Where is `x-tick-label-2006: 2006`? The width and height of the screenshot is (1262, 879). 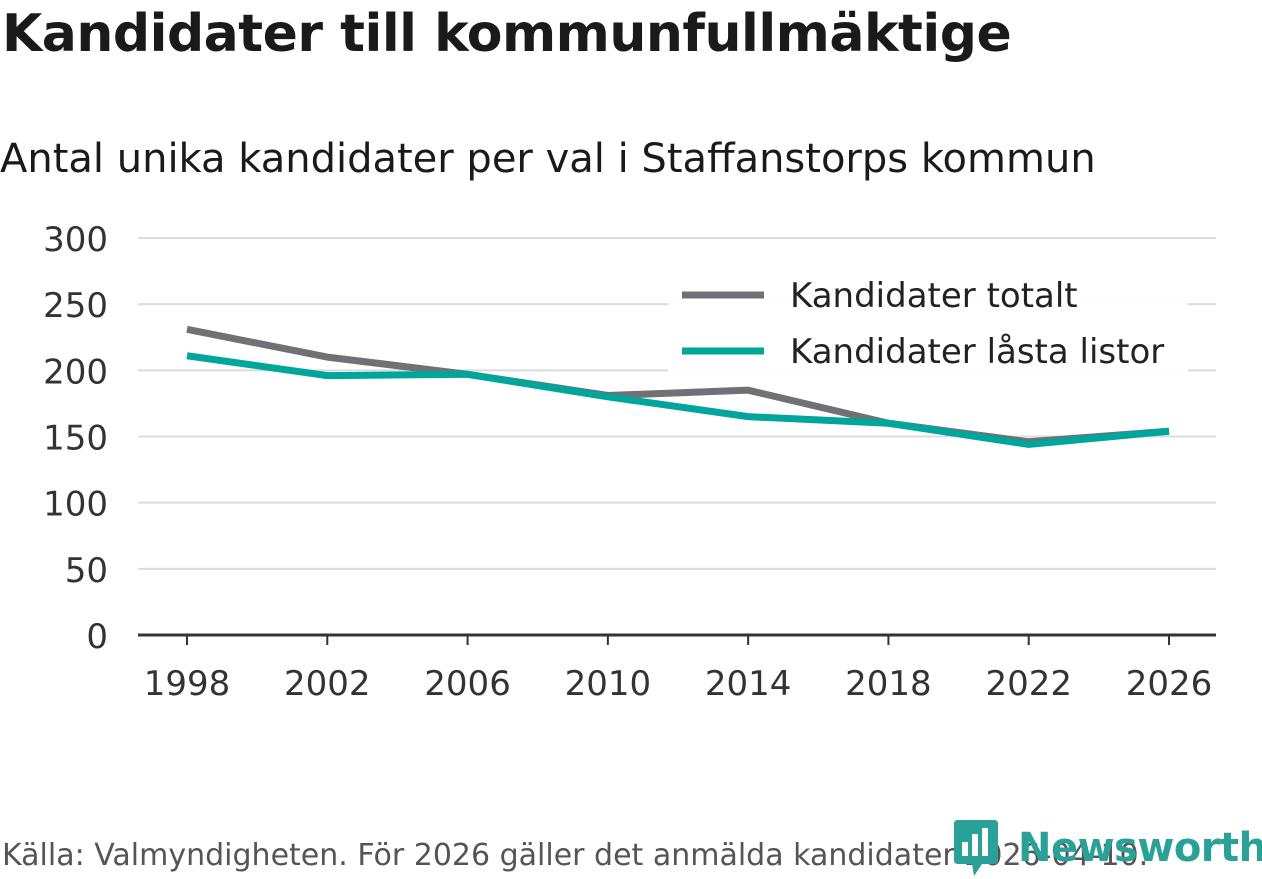
x-tick-label-2006: 2006 is located at coordinates (467, 684).